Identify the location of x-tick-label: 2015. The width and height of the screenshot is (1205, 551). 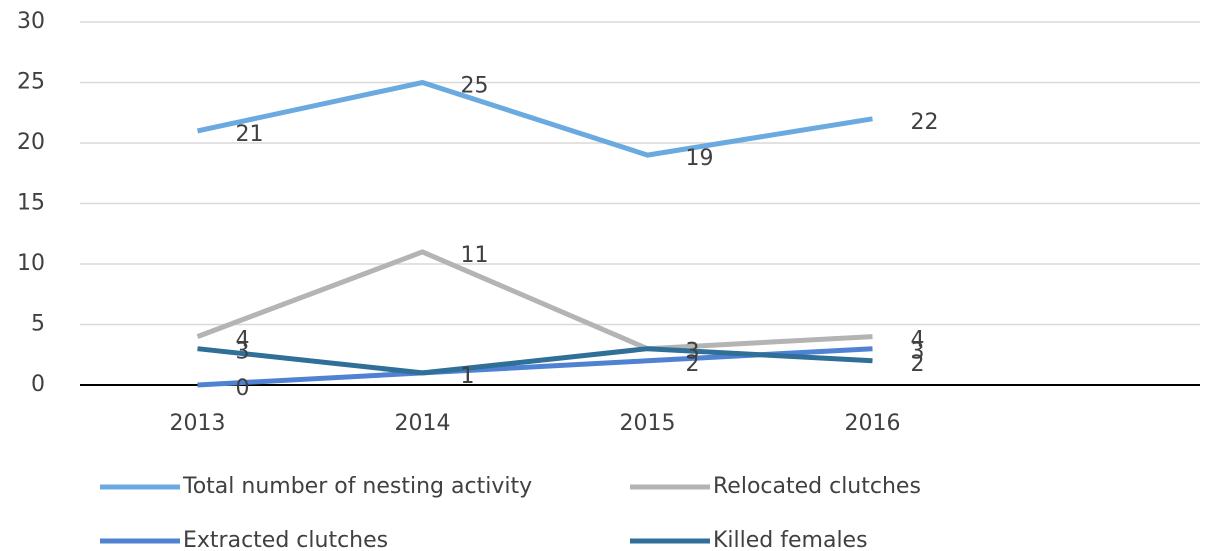
(648, 423).